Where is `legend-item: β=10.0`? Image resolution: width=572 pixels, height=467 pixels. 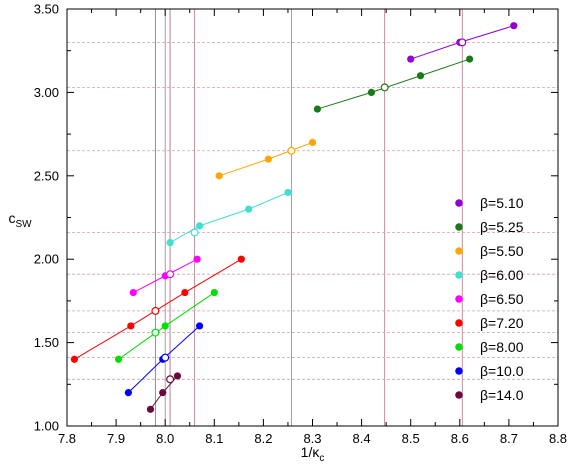 legend-item: β=10.0 is located at coordinates (489, 371).